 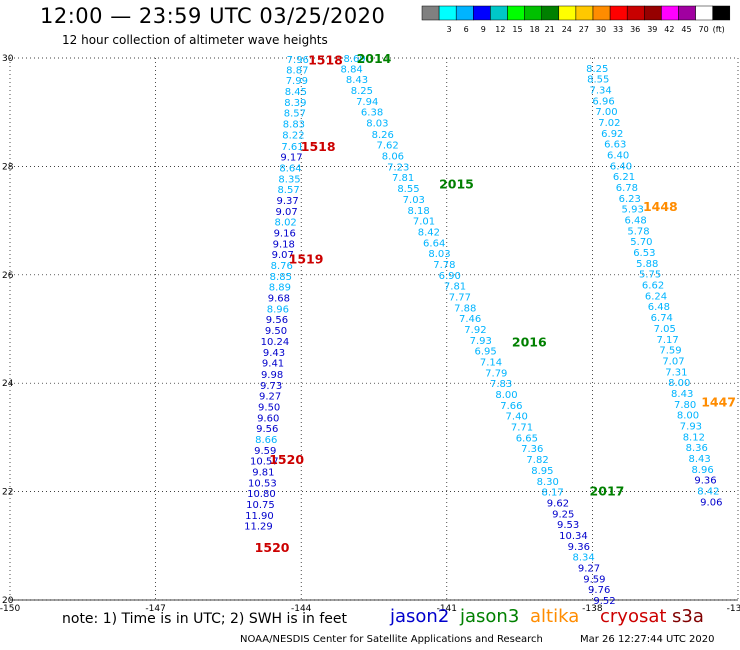 What do you see at coordinates (682, 394) in the screenshot?
I see `data-label-altika: 8.43` at bounding box center [682, 394].